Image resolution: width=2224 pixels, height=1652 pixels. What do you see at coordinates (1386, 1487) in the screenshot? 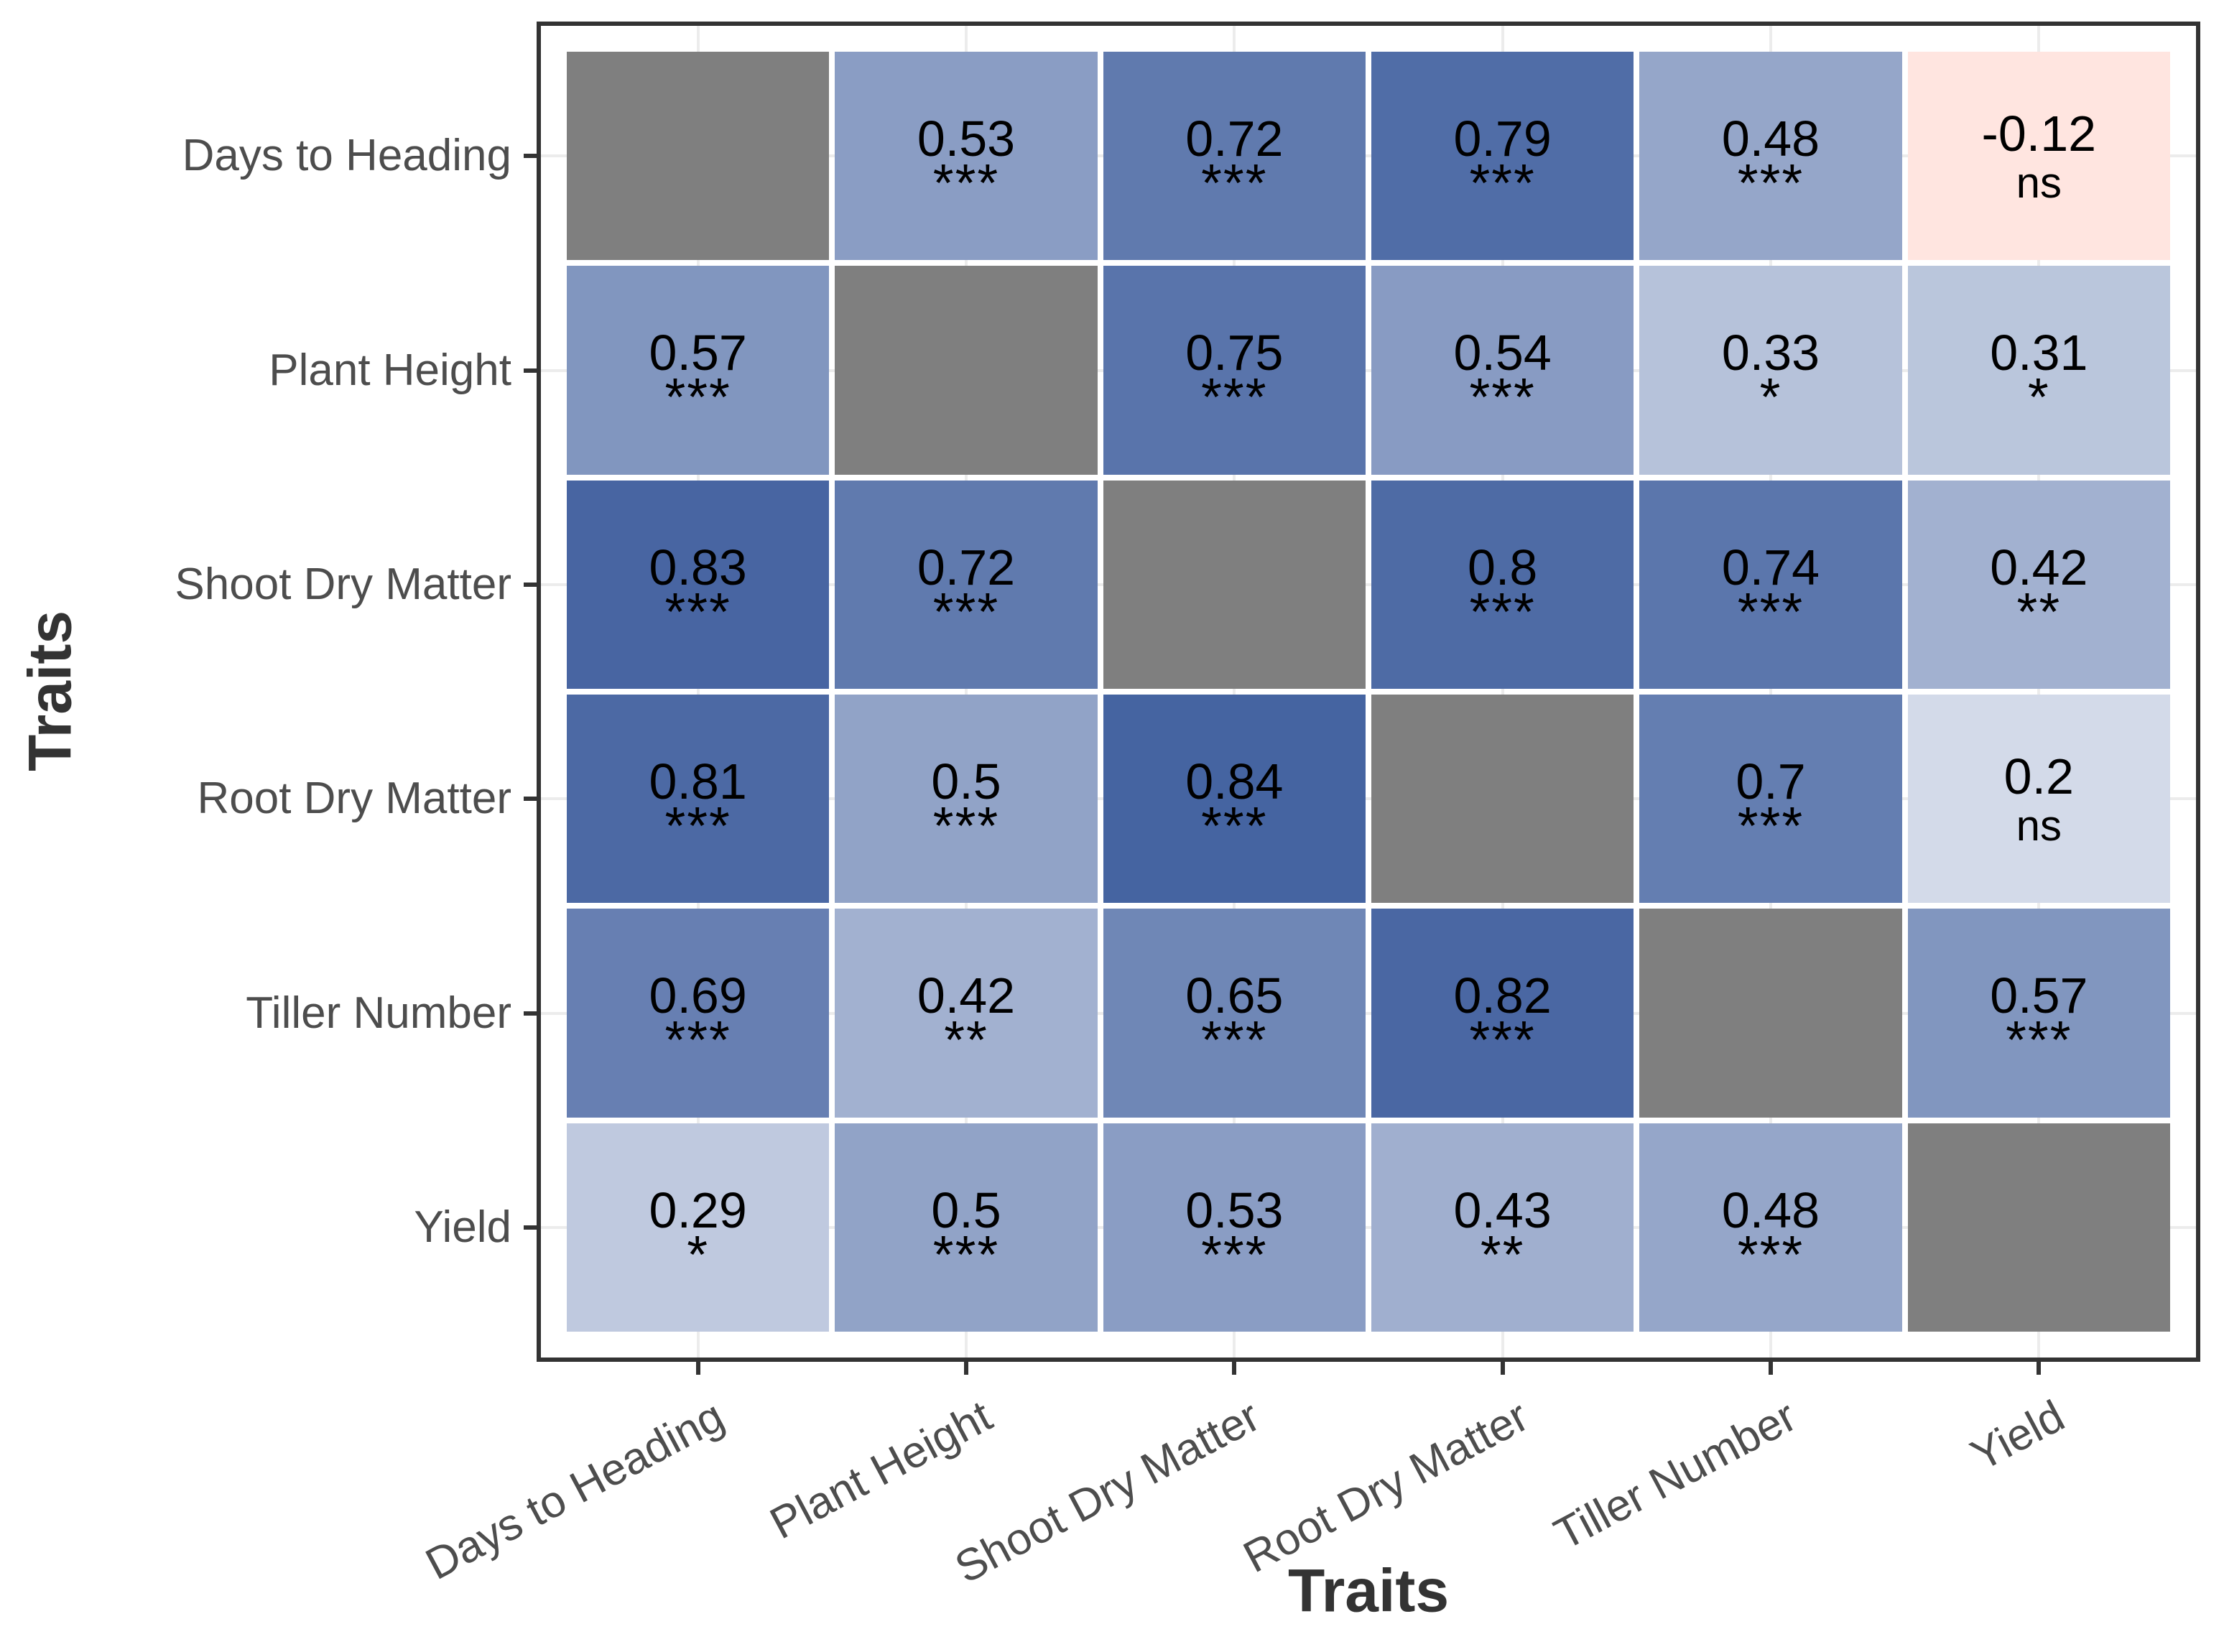
I see `x-tick-label: Root Dry Matter` at bounding box center [1386, 1487].